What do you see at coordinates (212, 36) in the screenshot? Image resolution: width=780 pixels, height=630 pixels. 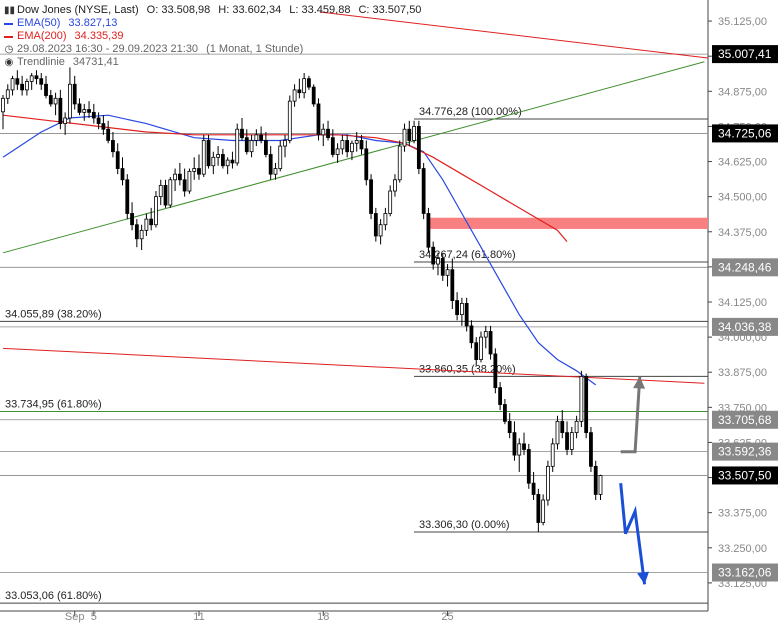 I see `legend-ema200-row: EMA(200) 34.335,39` at bounding box center [212, 36].